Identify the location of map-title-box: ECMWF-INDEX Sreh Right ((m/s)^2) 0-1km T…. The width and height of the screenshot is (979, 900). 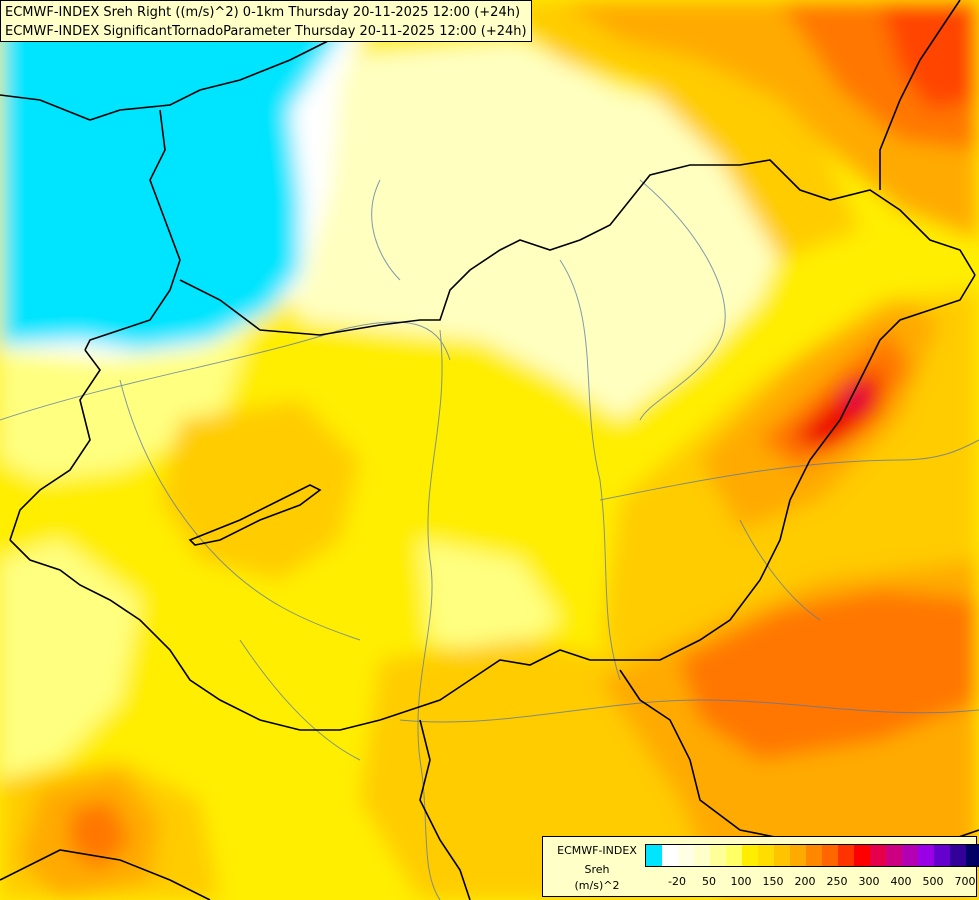
(266, 21).